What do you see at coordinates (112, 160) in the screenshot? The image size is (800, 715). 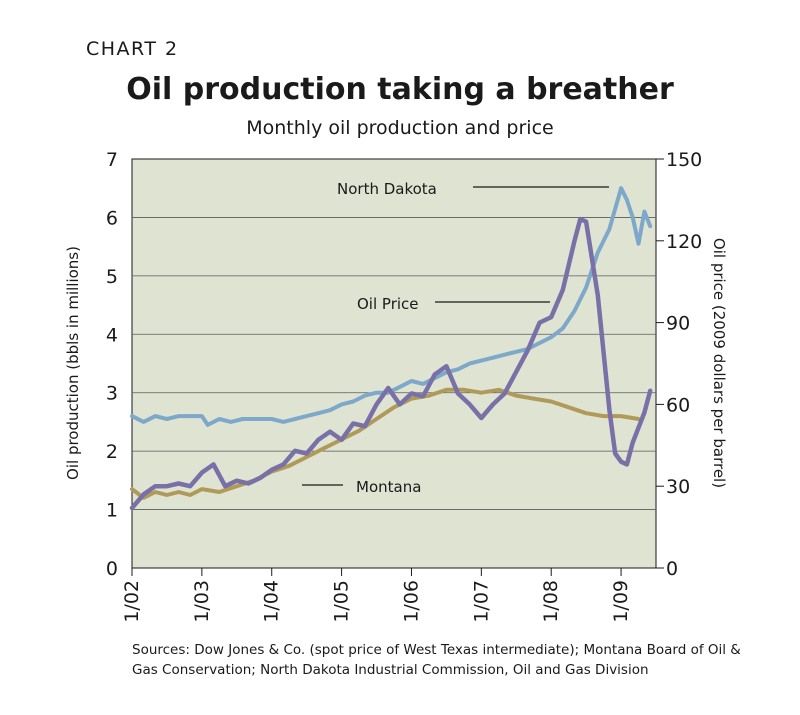 I see `y-tick-label: 7` at bounding box center [112, 160].